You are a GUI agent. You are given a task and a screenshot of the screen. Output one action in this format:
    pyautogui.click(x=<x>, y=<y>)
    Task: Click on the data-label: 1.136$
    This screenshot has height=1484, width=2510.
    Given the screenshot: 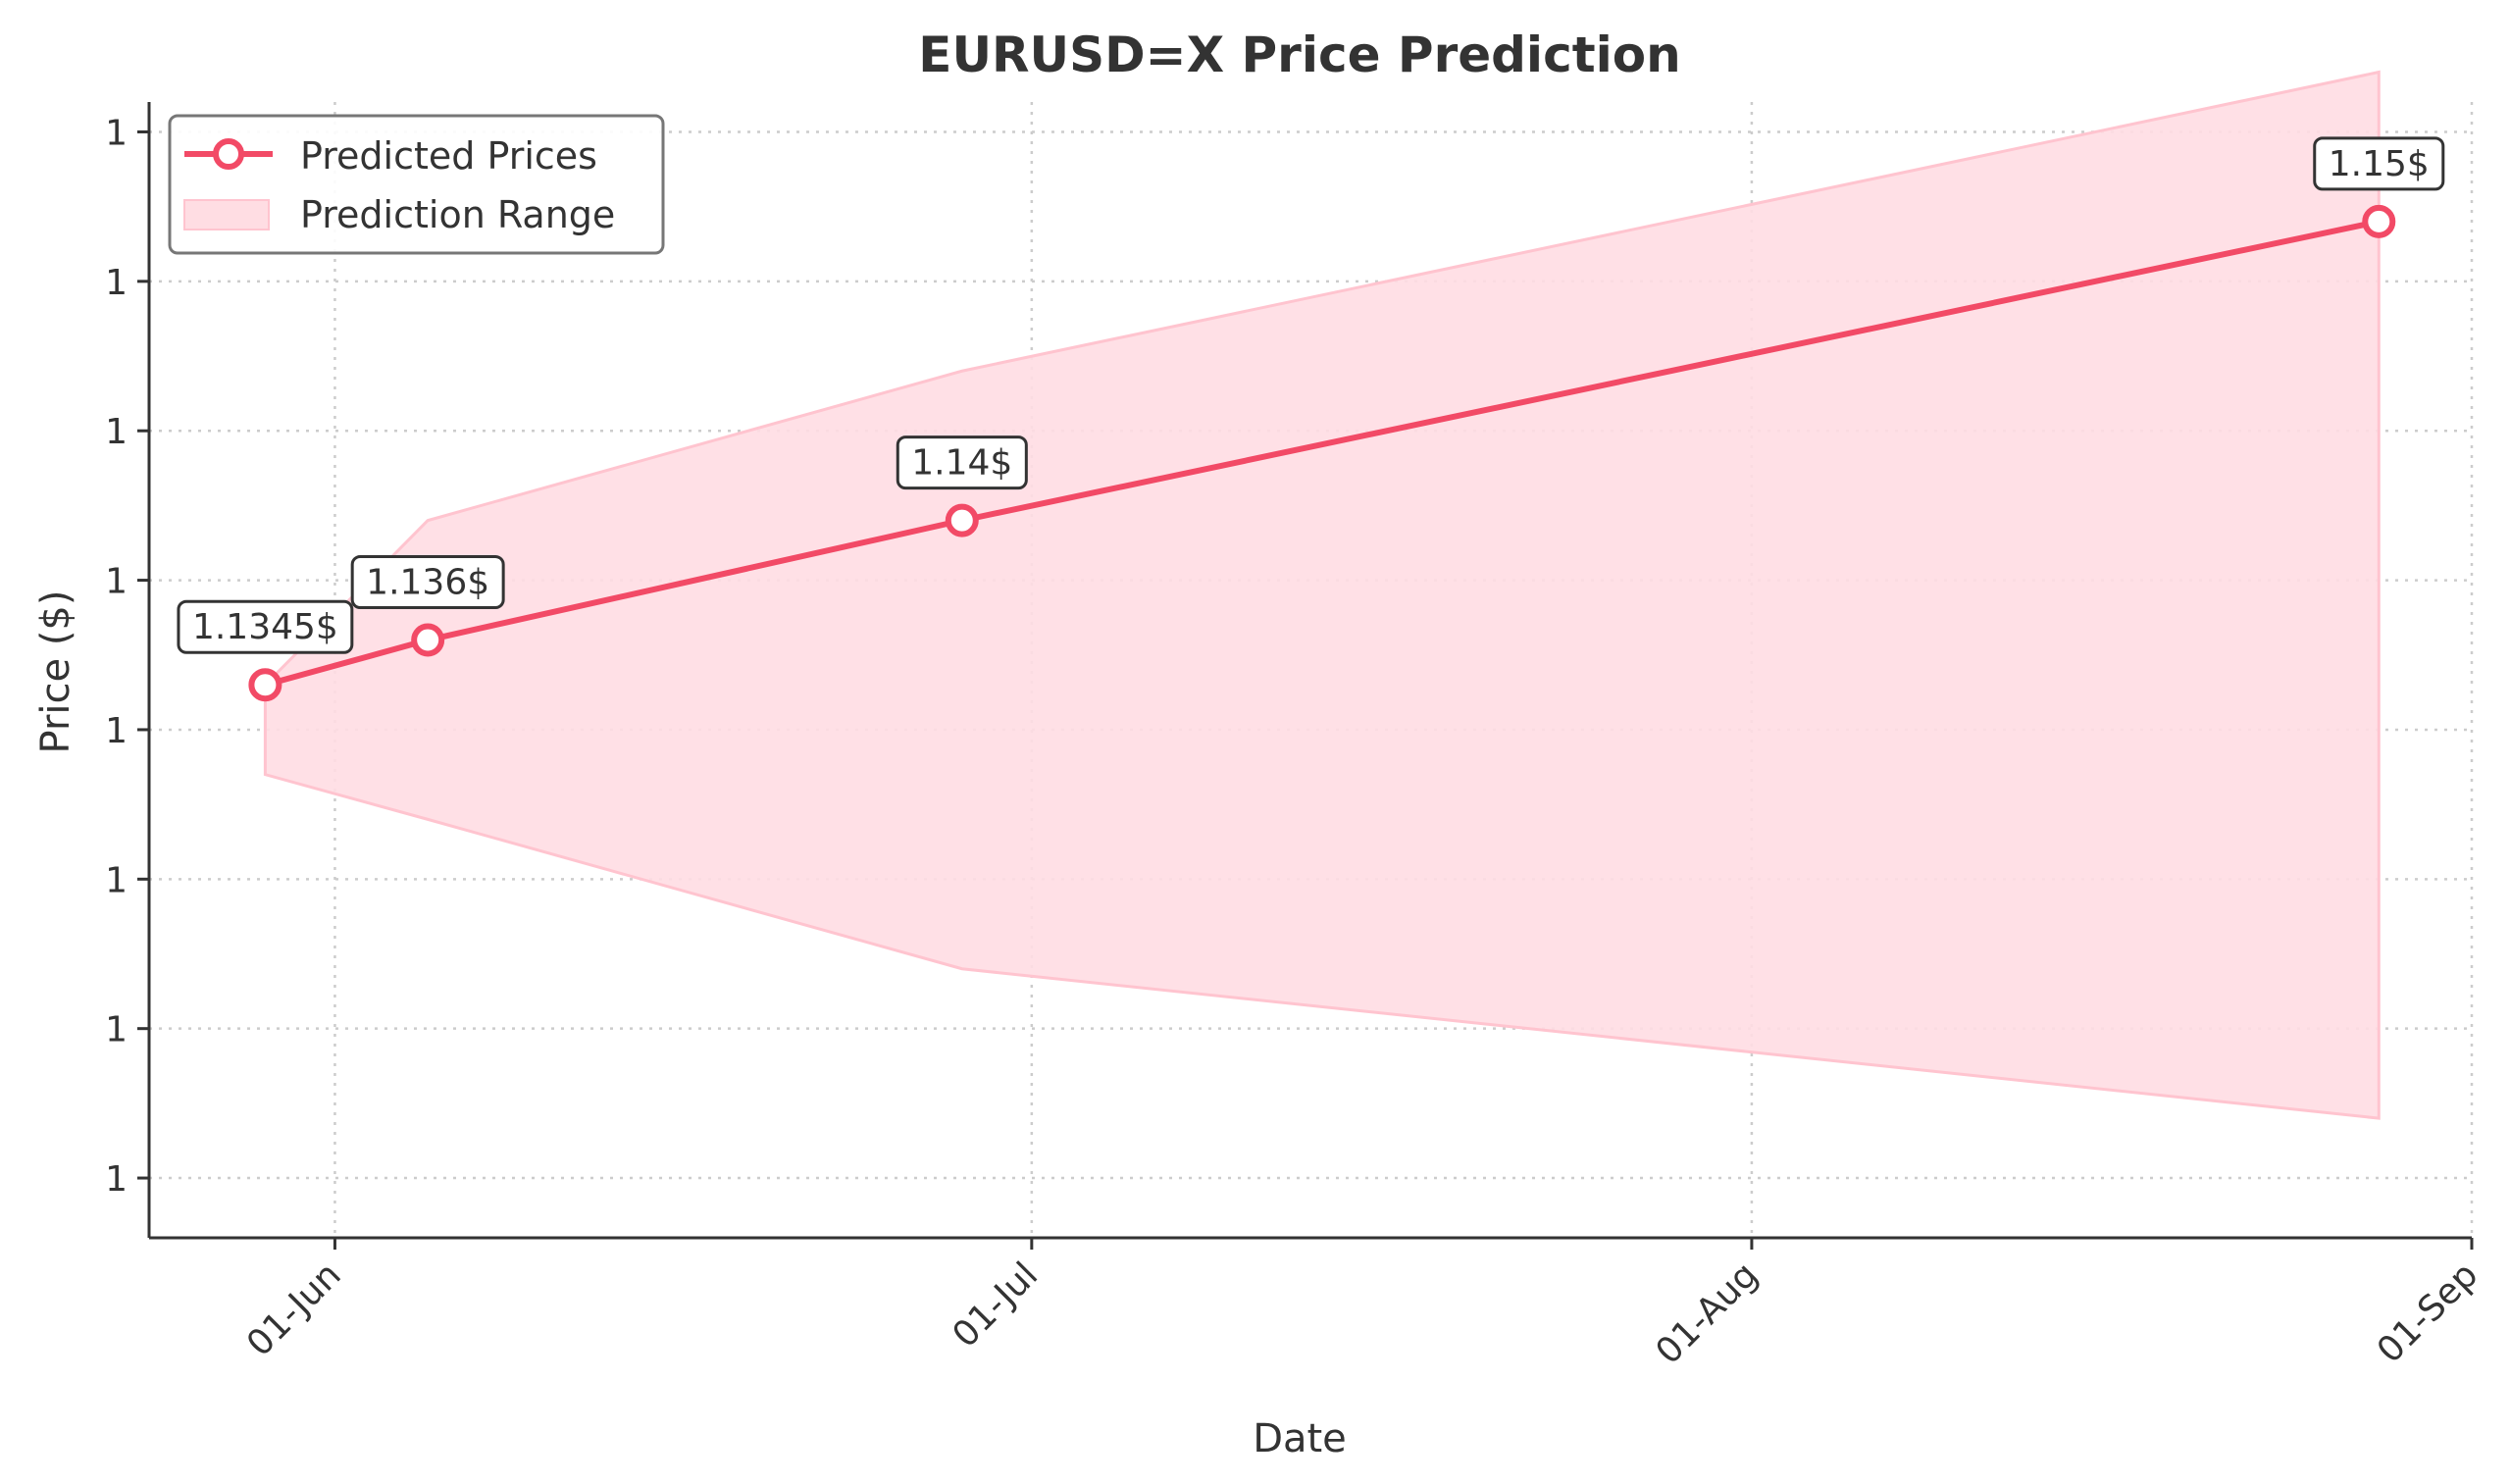 What is the action you would take?
    pyautogui.click(x=427, y=582)
    